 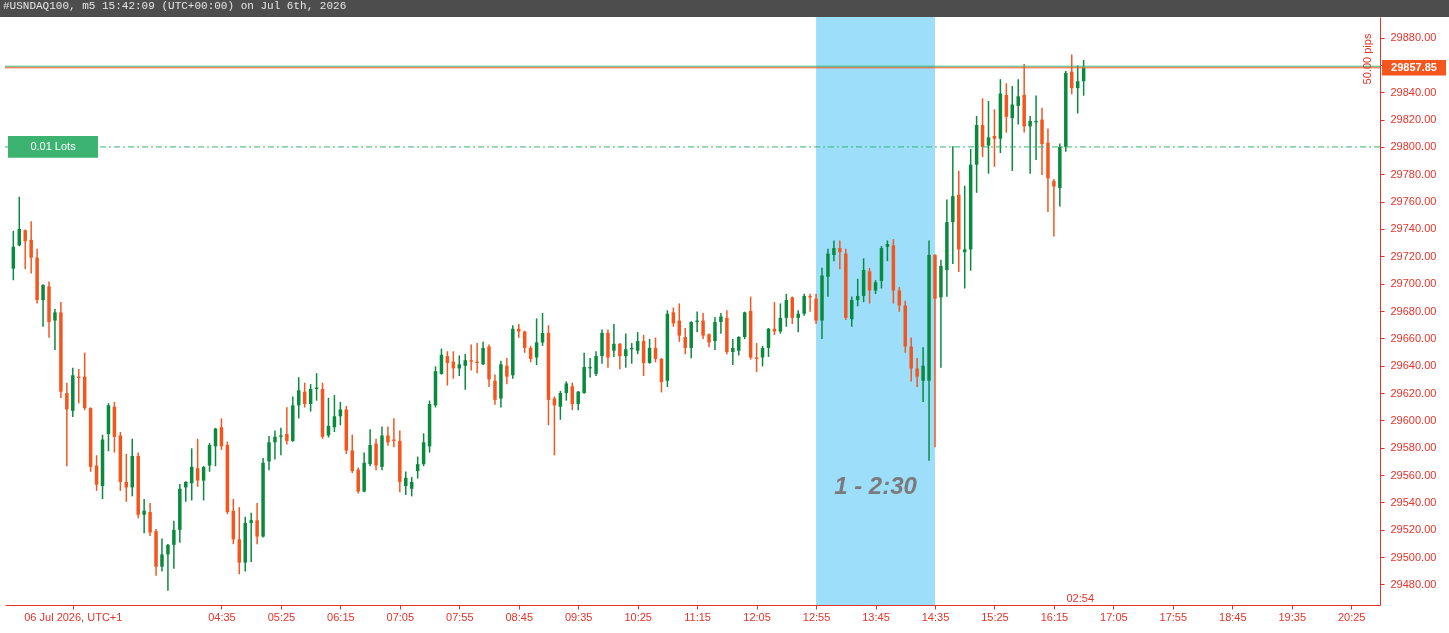 I want to click on x-tick-label: 15:25, so click(x=995, y=616).